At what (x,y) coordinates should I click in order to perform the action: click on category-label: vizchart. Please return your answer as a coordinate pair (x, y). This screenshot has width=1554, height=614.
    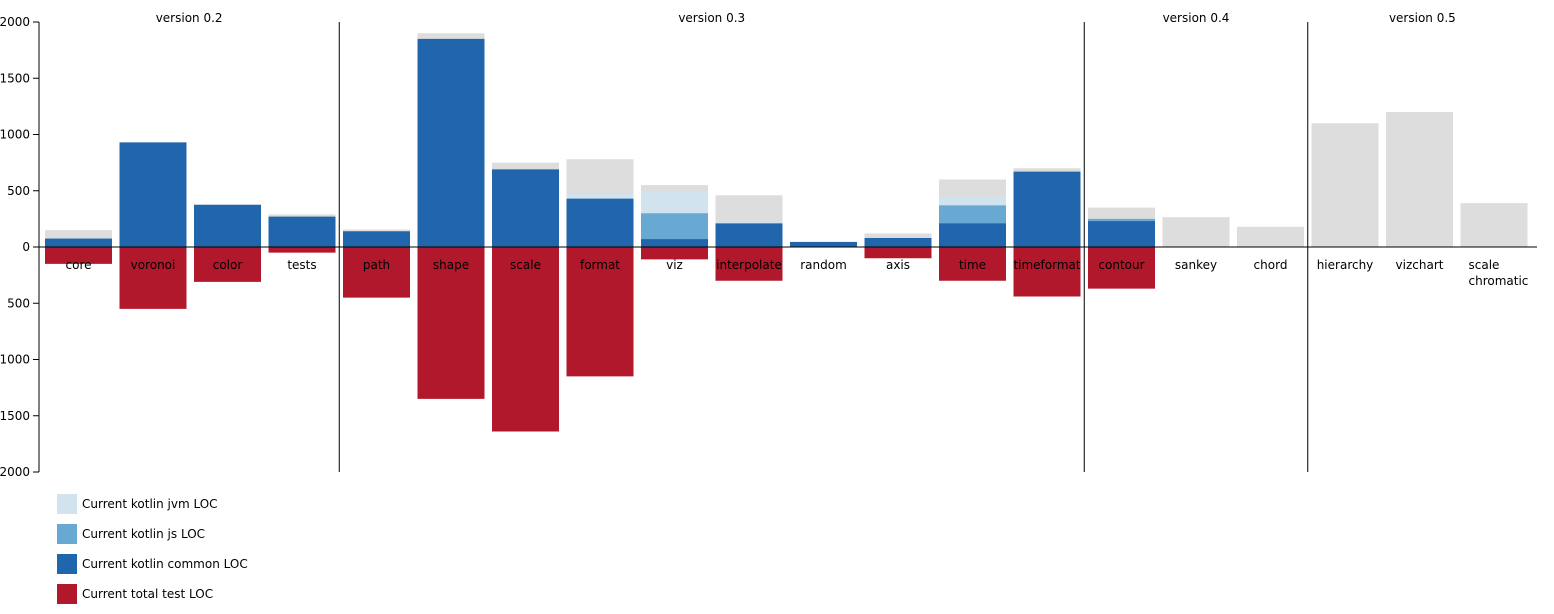
    Looking at the image, I should click on (1420, 265).